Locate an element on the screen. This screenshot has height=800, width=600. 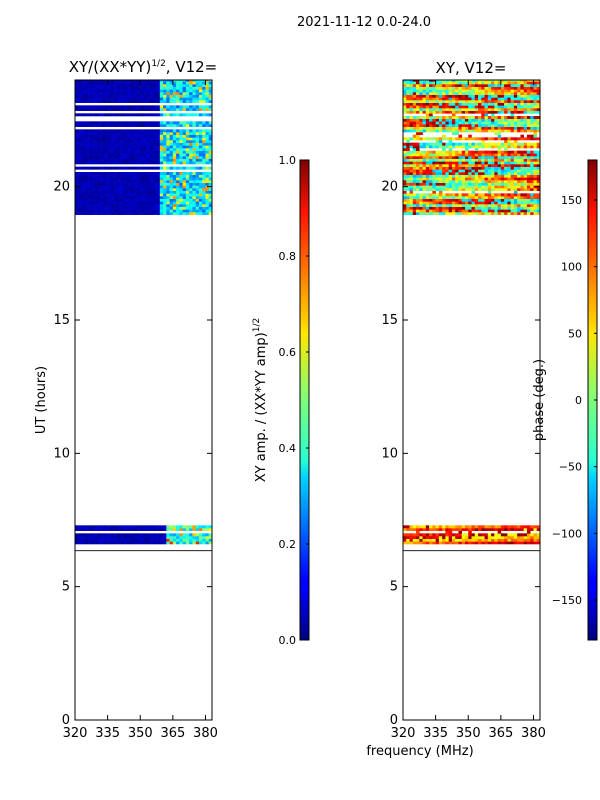
amplitude-heatmap-cells is located at coordinates (143, 316).